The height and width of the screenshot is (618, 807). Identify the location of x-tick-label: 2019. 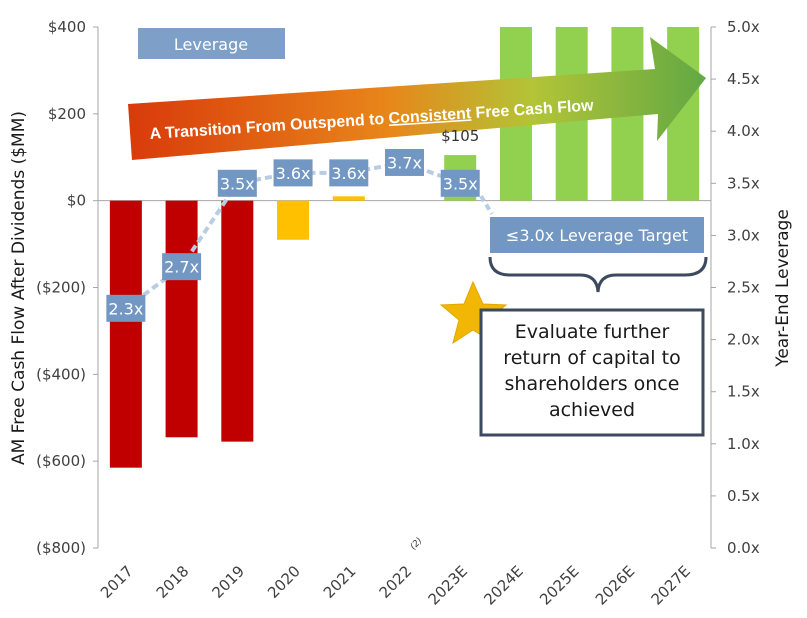
(228, 582).